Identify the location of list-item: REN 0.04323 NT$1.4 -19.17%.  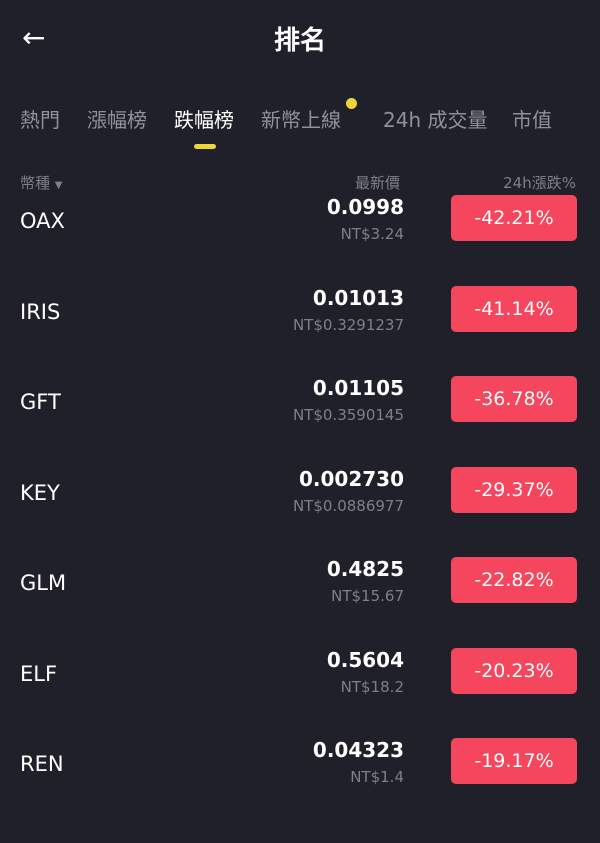
(300, 783).